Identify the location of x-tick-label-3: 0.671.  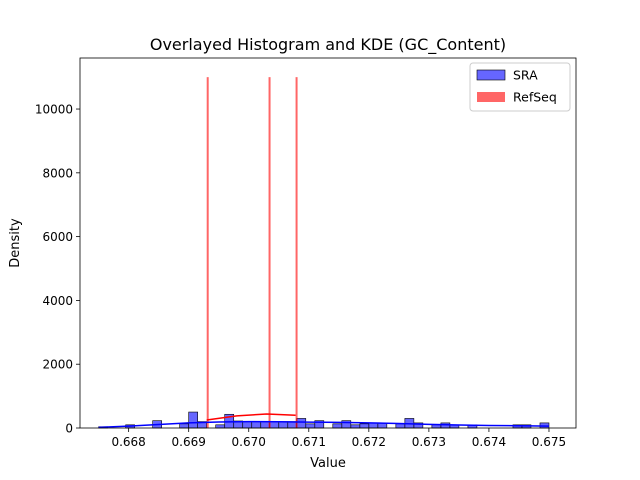
(309, 442).